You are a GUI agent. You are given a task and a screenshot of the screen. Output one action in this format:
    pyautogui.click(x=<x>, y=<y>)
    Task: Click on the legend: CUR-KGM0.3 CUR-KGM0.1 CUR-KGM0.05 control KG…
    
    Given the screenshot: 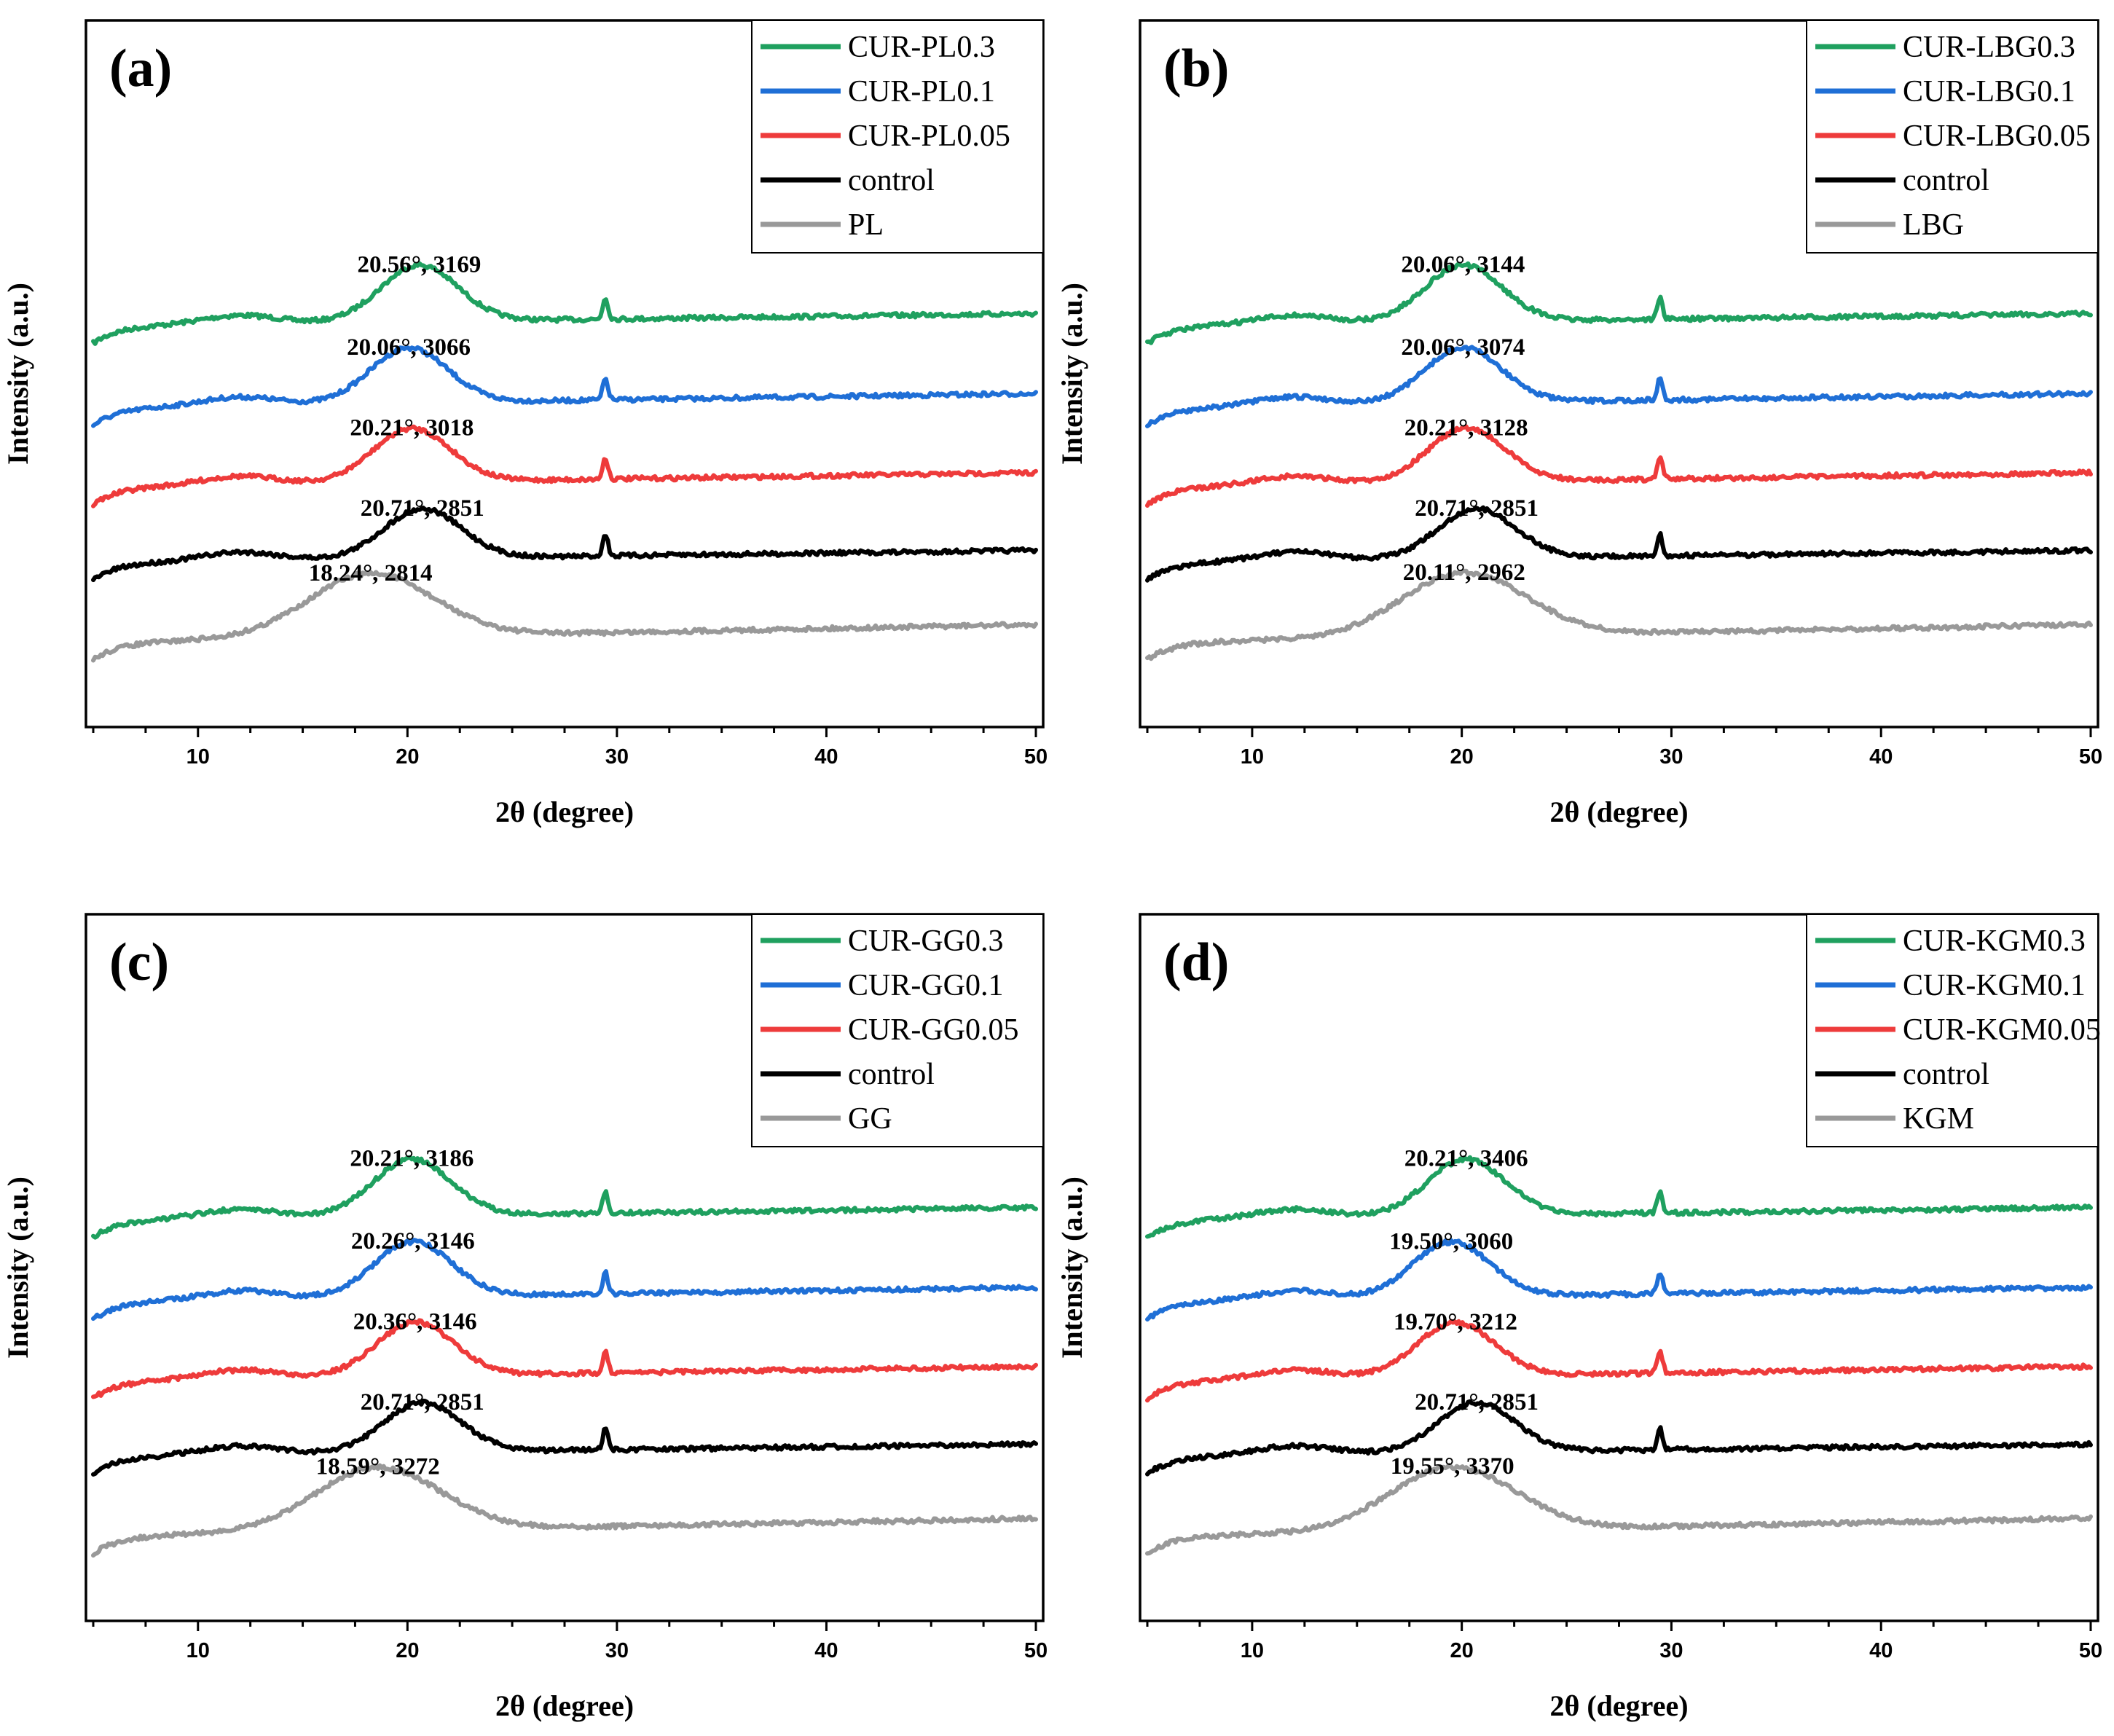 What is the action you would take?
    pyautogui.click(x=1953, y=1030)
    